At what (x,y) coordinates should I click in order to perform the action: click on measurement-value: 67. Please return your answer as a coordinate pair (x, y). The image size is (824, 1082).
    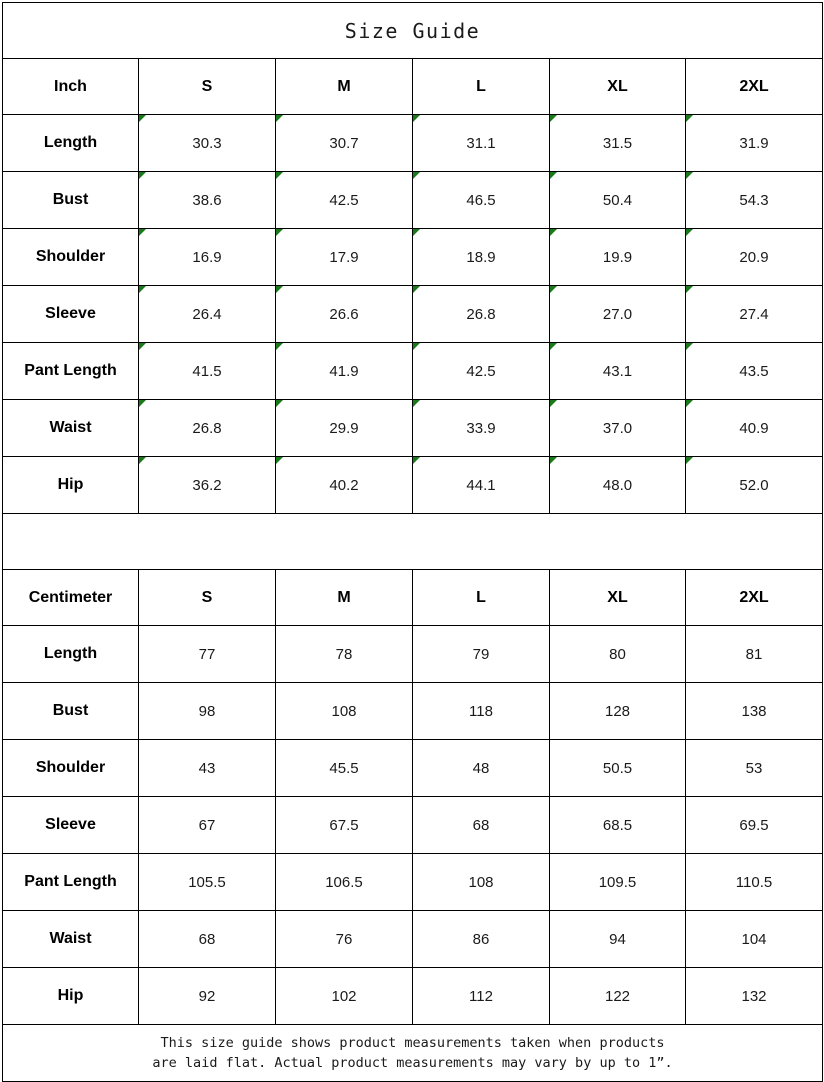
    Looking at the image, I should click on (207, 825).